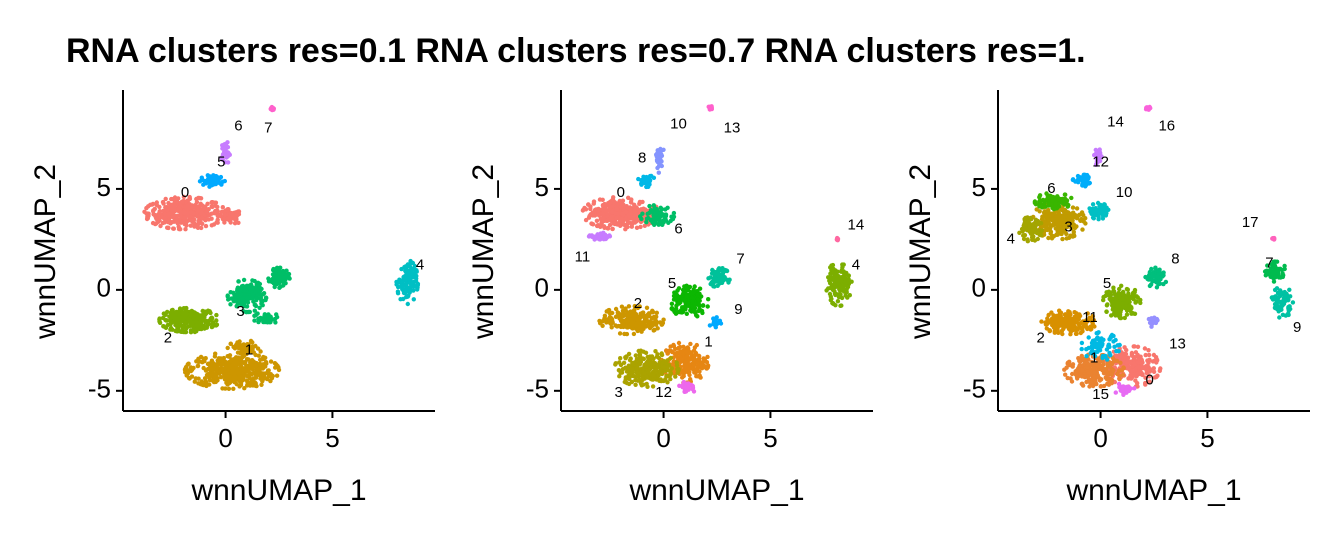 Image resolution: width=1344 pixels, height=537 pixels. What do you see at coordinates (856, 224) in the screenshot?
I see `cluster-label-14: 14` at bounding box center [856, 224].